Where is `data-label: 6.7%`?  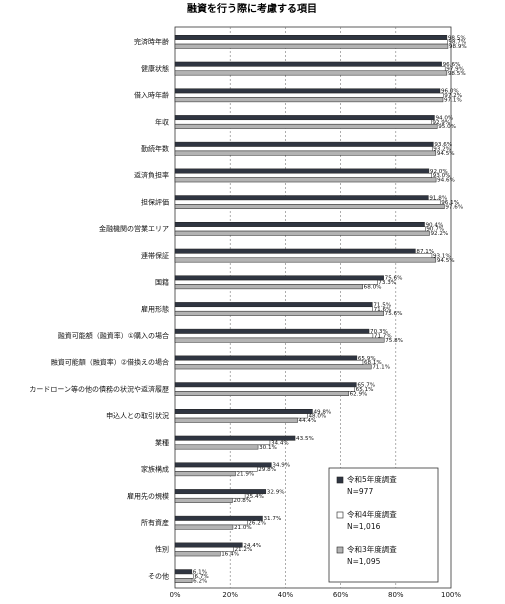 data-label: 6.7% is located at coordinates (201, 577).